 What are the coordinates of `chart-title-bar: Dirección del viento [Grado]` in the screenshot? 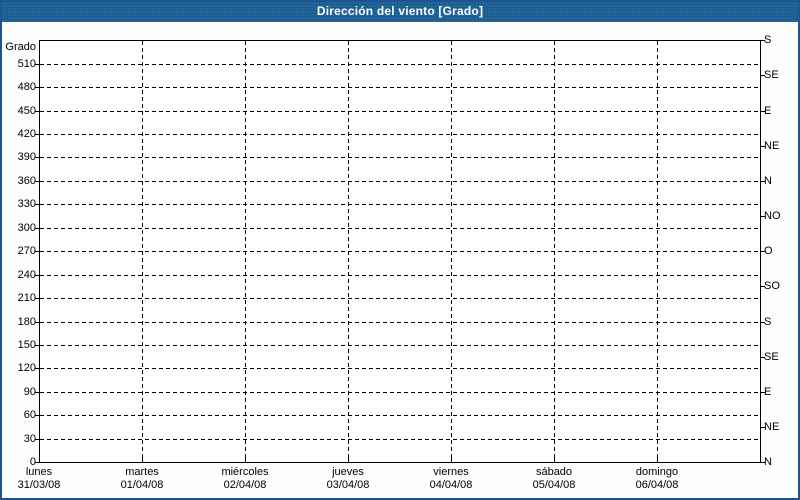 It's located at (400, 11).